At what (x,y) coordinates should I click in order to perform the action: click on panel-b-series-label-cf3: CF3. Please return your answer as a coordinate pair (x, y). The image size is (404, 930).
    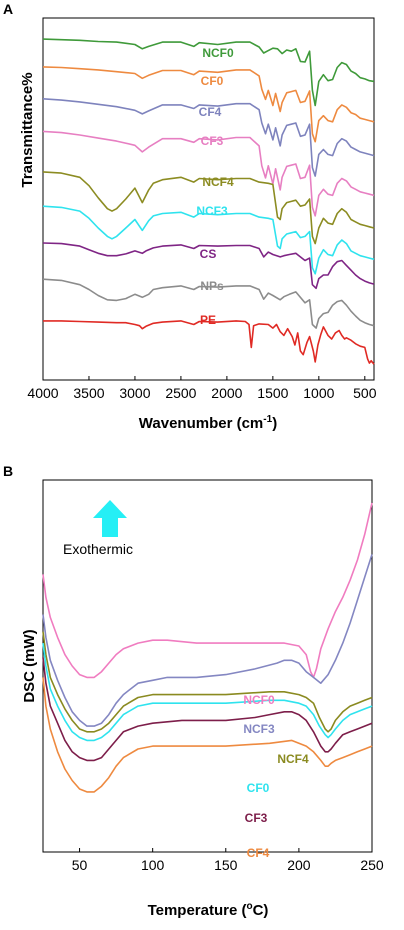
    Looking at the image, I should click on (256, 818).